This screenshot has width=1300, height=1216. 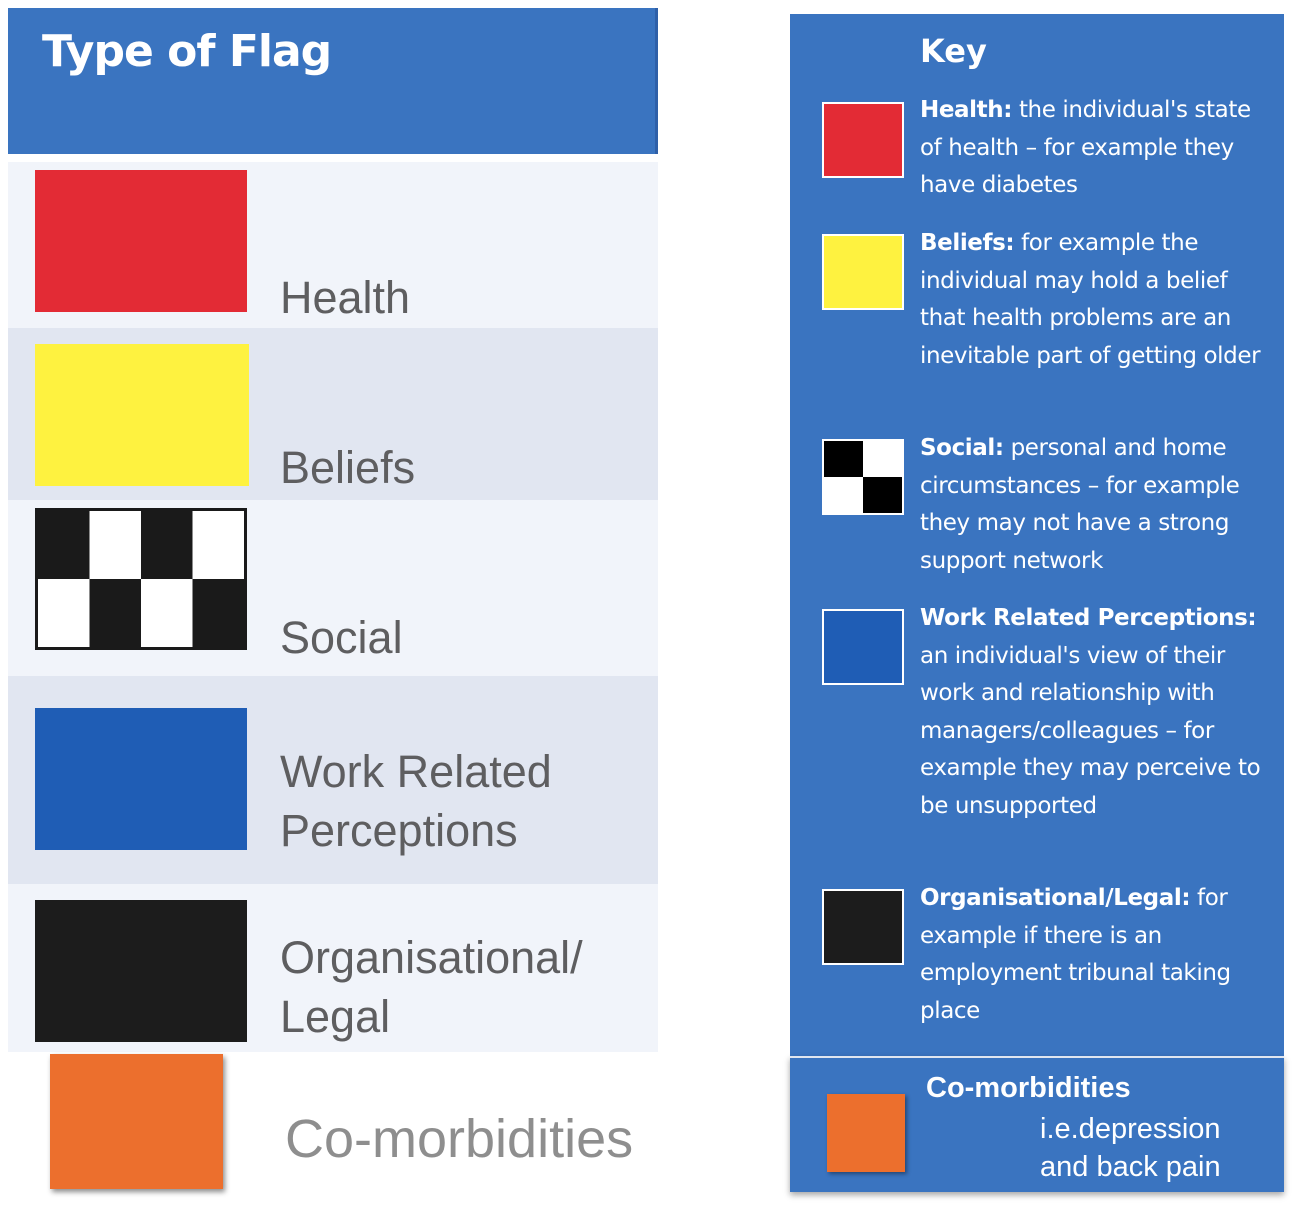 What do you see at coordinates (333, 245) in the screenshot?
I see `flag-row-health: Health` at bounding box center [333, 245].